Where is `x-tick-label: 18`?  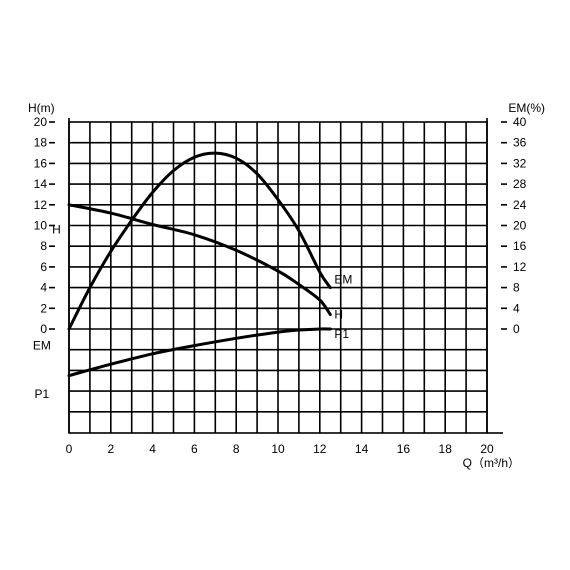 x-tick-label: 18 is located at coordinates (446, 449).